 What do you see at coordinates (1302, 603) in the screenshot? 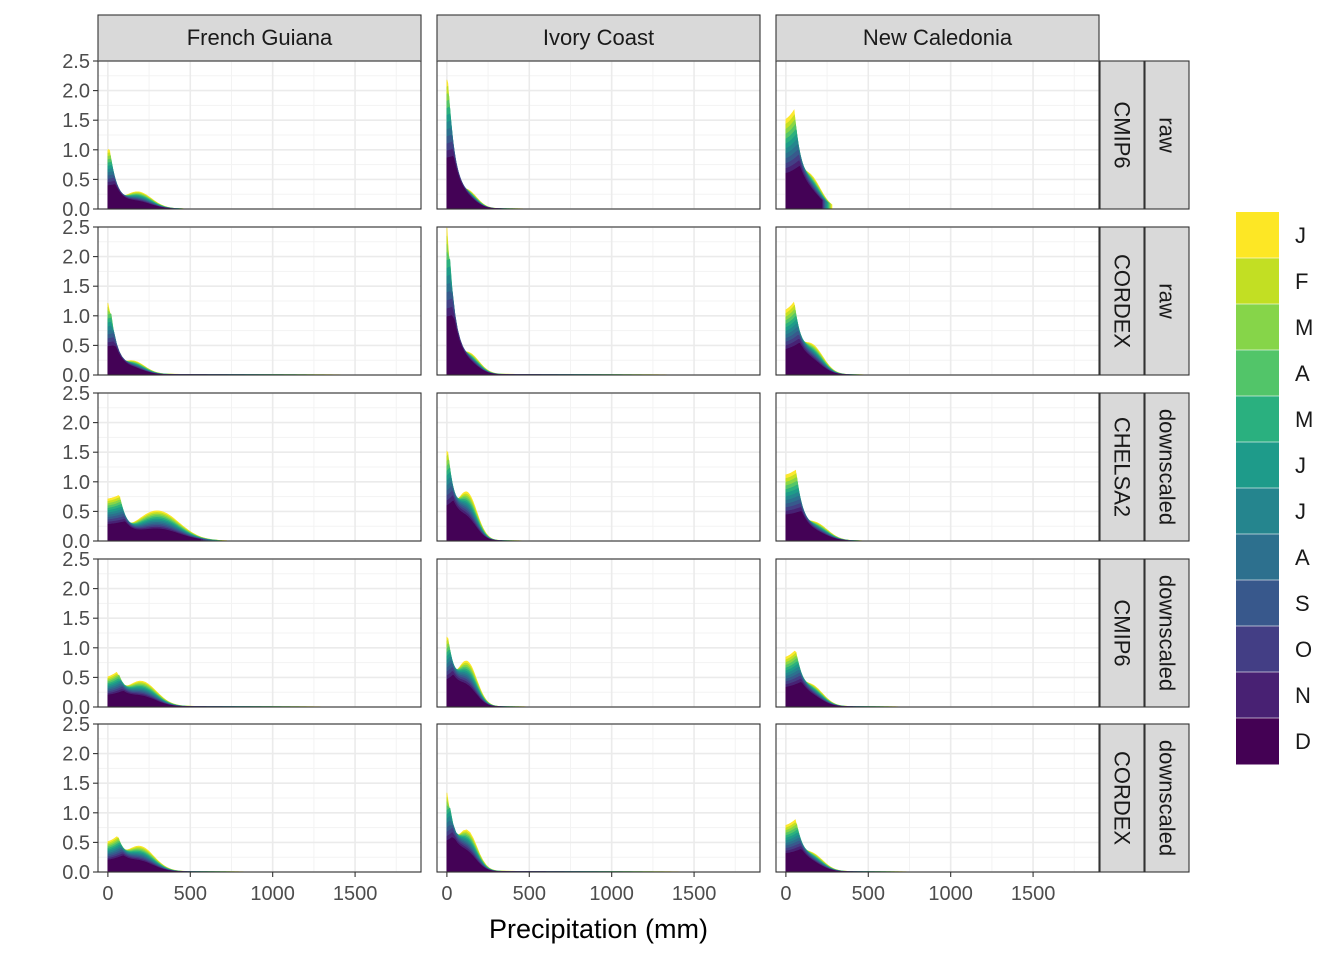
I see `legend-label: S` at bounding box center [1302, 603].